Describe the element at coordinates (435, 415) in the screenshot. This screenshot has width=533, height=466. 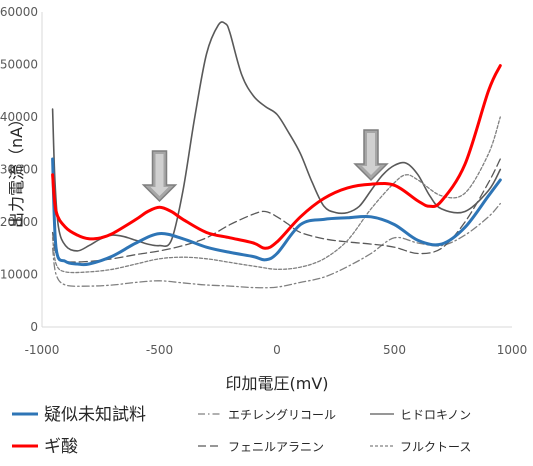
I see `legend-label-4: ヒドロキノン` at that location.